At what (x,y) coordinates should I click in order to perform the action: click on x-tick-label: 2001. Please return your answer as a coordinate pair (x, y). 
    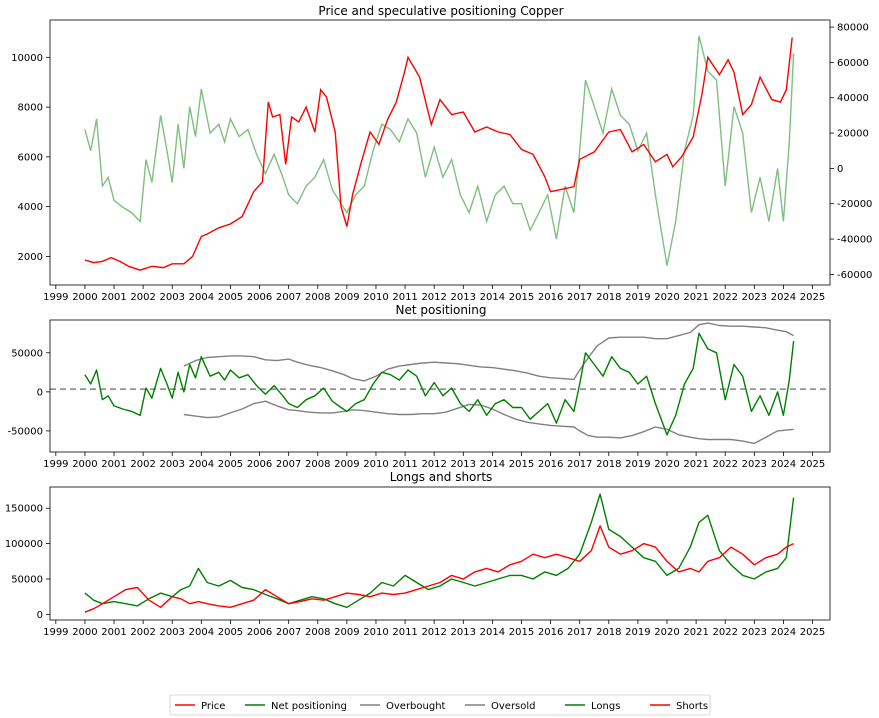
    Looking at the image, I should click on (113, 632).